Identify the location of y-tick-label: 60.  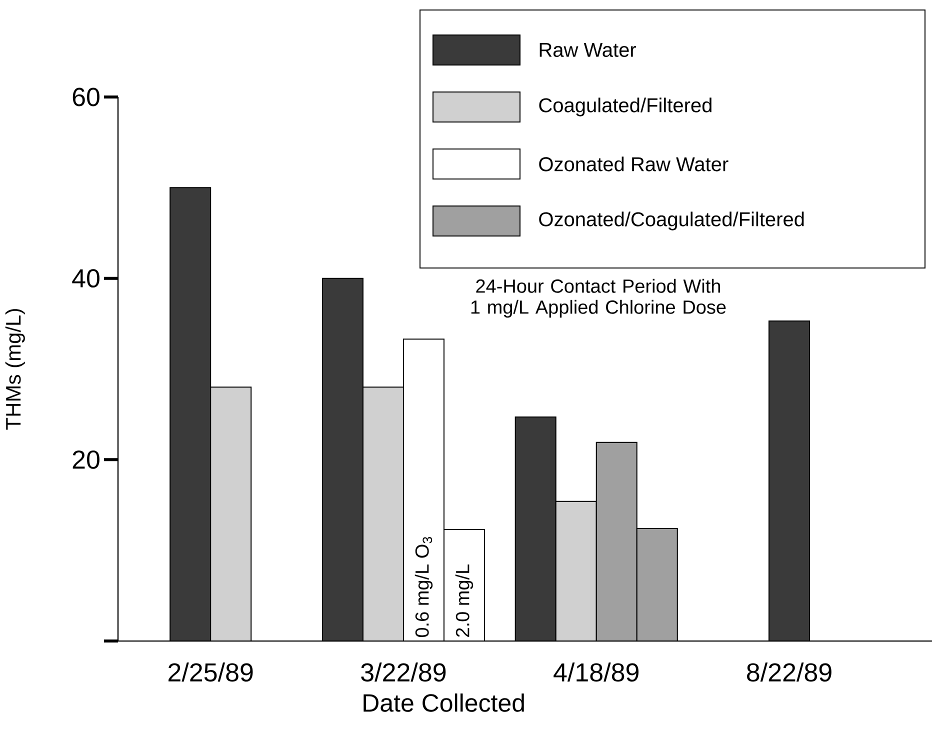
(86, 97).